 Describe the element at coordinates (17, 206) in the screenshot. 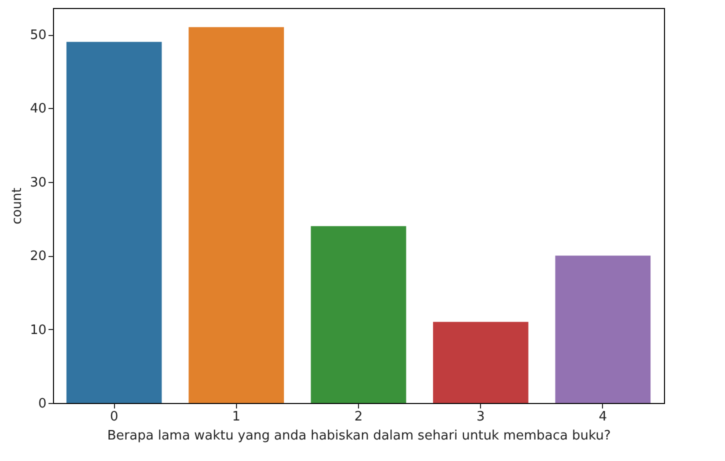

I see `y-axis-title: count` at that location.